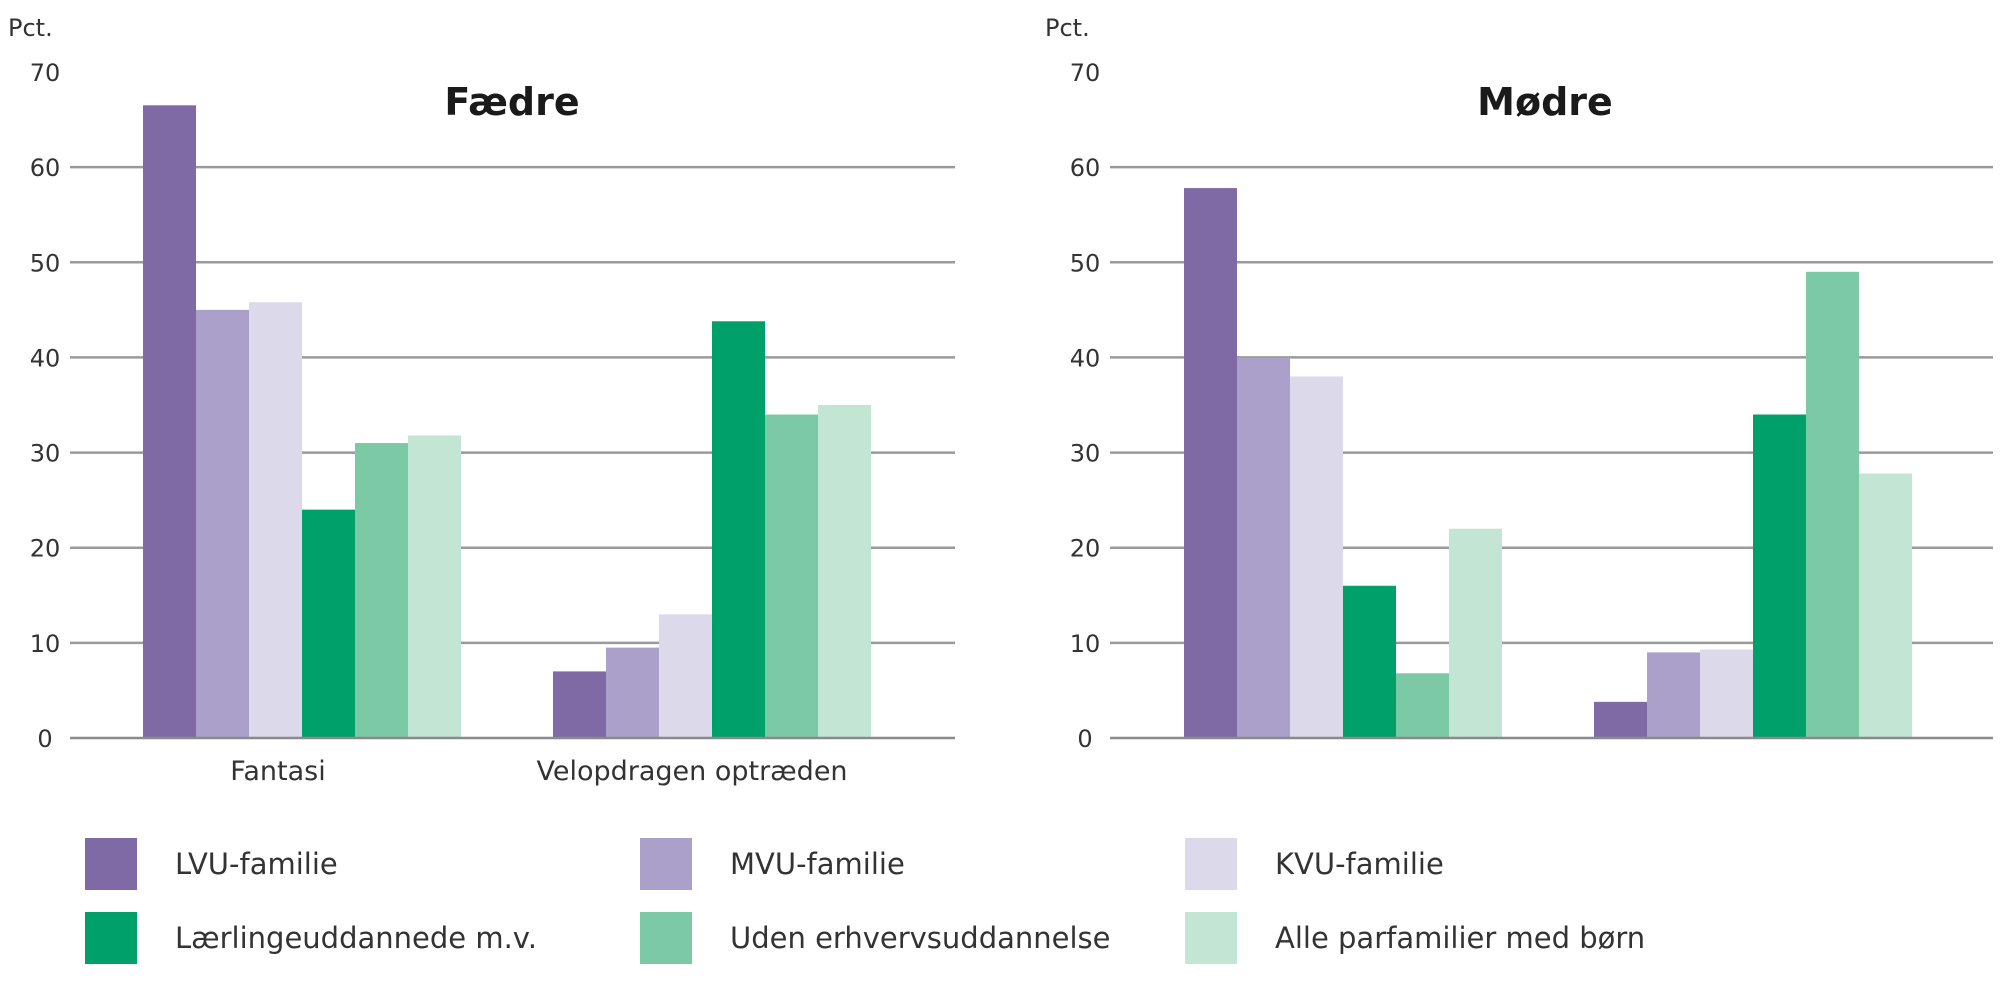 The image size is (2000, 1007). Describe the element at coordinates (277, 771) in the screenshot. I see `x-category-label: Fantasi` at that location.